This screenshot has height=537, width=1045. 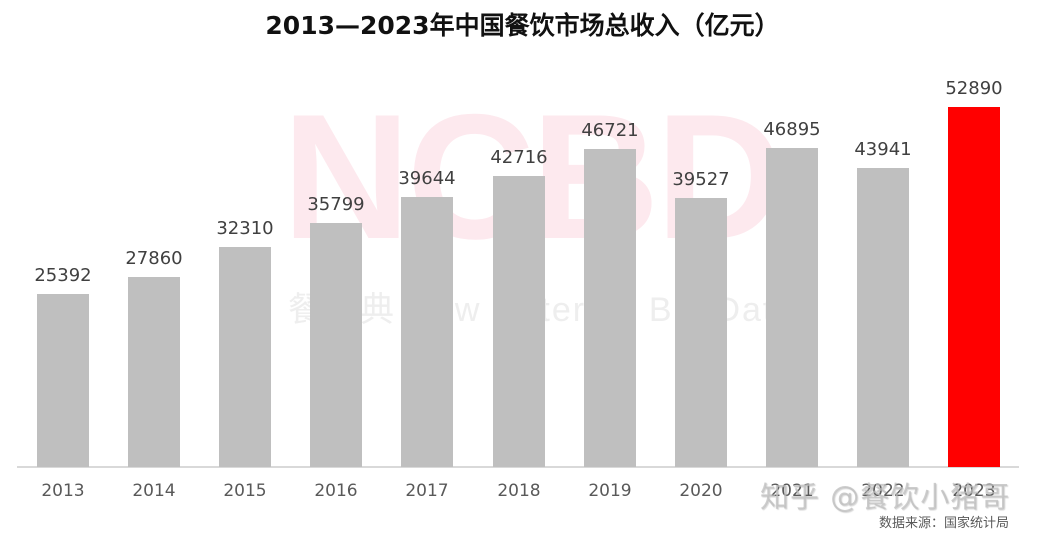 What do you see at coordinates (154, 372) in the screenshot?
I see `bar-2014` at bounding box center [154, 372].